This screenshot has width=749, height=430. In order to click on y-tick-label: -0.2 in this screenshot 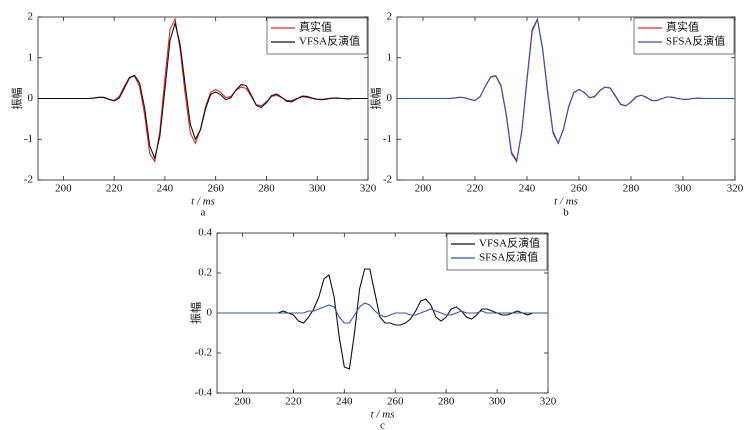, I will do `click(203, 353)`.